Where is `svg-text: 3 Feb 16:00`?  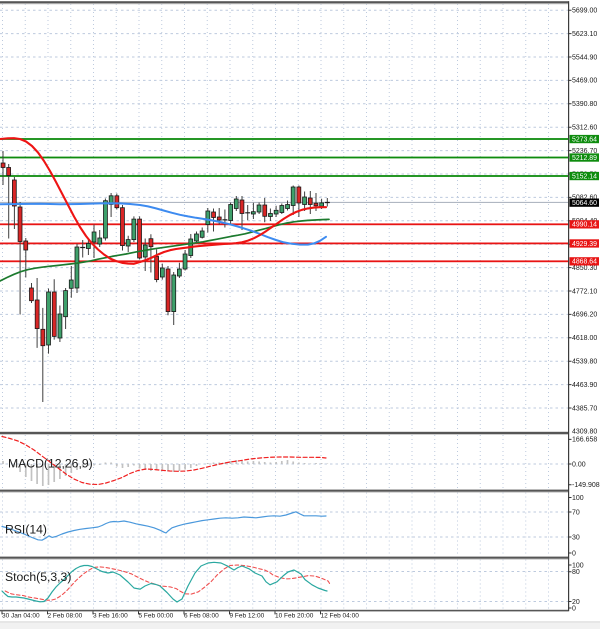
svg-text: 3 Feb 16:00 is located at coordinates (110, 616).